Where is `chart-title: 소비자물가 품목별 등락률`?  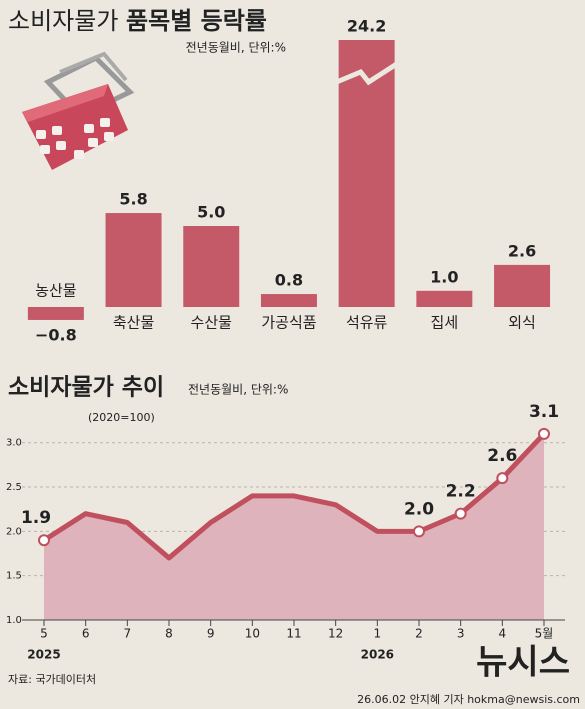
chart-title: 소비자물가 품목별 등락률 is located at coordinates (137, 21).